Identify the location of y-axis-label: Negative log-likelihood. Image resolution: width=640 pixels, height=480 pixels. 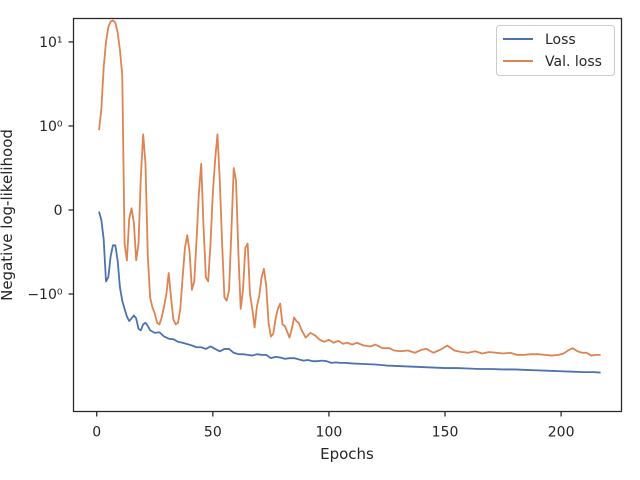
(8, 215).